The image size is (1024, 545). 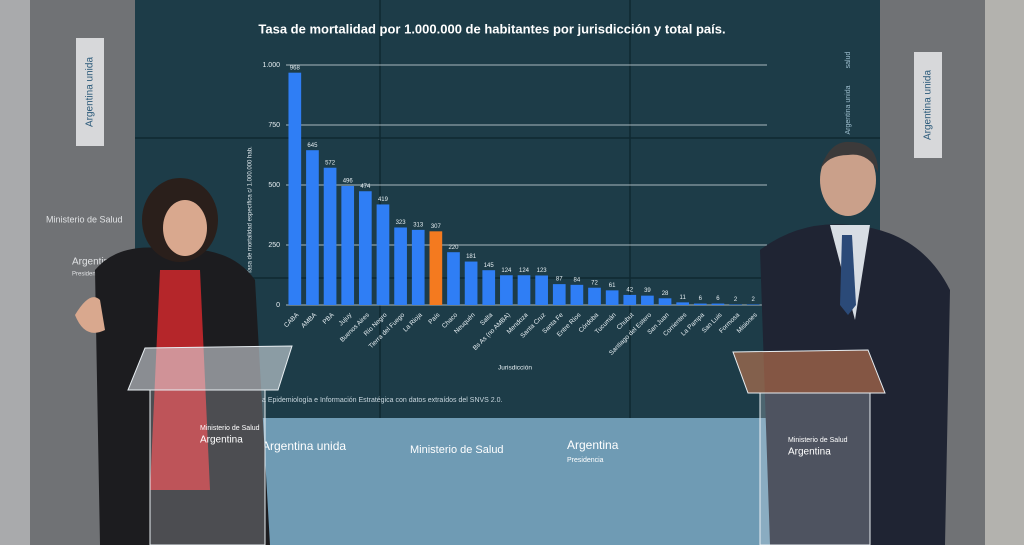 I want to click on value-label: 307, so click(x=436, y=227).